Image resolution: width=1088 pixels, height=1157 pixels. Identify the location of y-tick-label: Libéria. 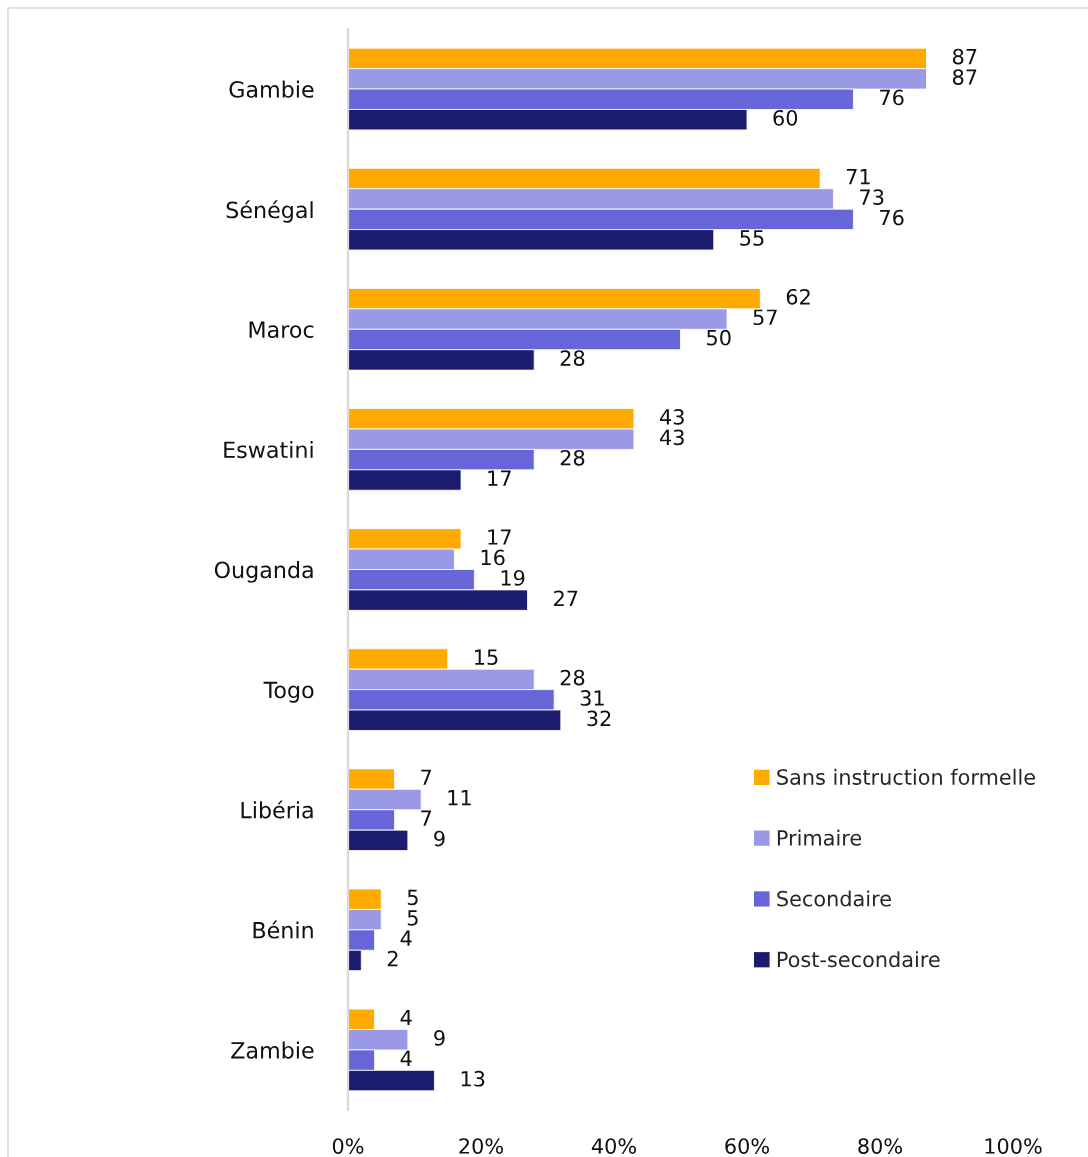
(277, 809).